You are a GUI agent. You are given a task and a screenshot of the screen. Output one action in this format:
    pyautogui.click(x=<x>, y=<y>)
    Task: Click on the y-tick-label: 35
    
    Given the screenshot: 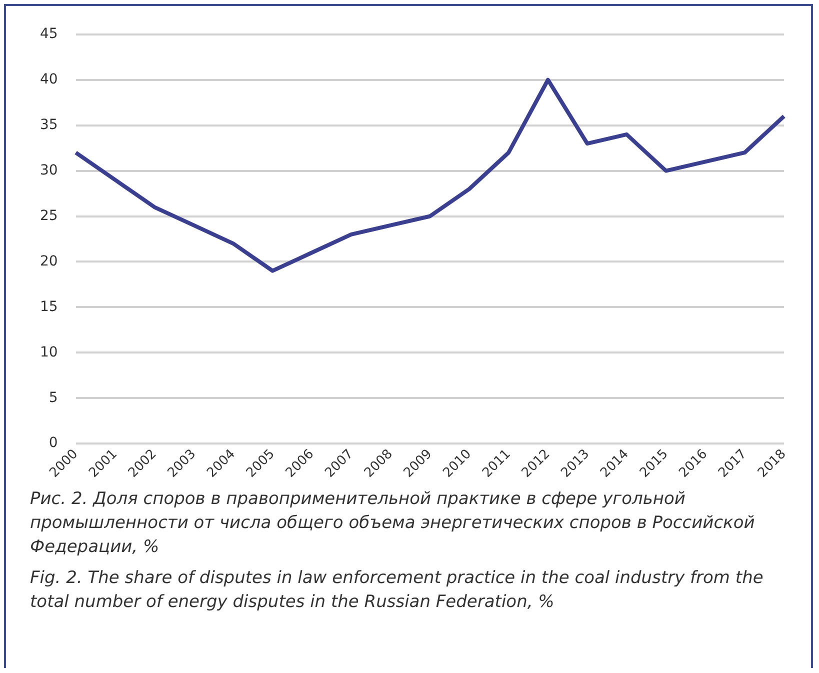 What is the action you would take?
    pyautogui.click(x=49, y=124)
    